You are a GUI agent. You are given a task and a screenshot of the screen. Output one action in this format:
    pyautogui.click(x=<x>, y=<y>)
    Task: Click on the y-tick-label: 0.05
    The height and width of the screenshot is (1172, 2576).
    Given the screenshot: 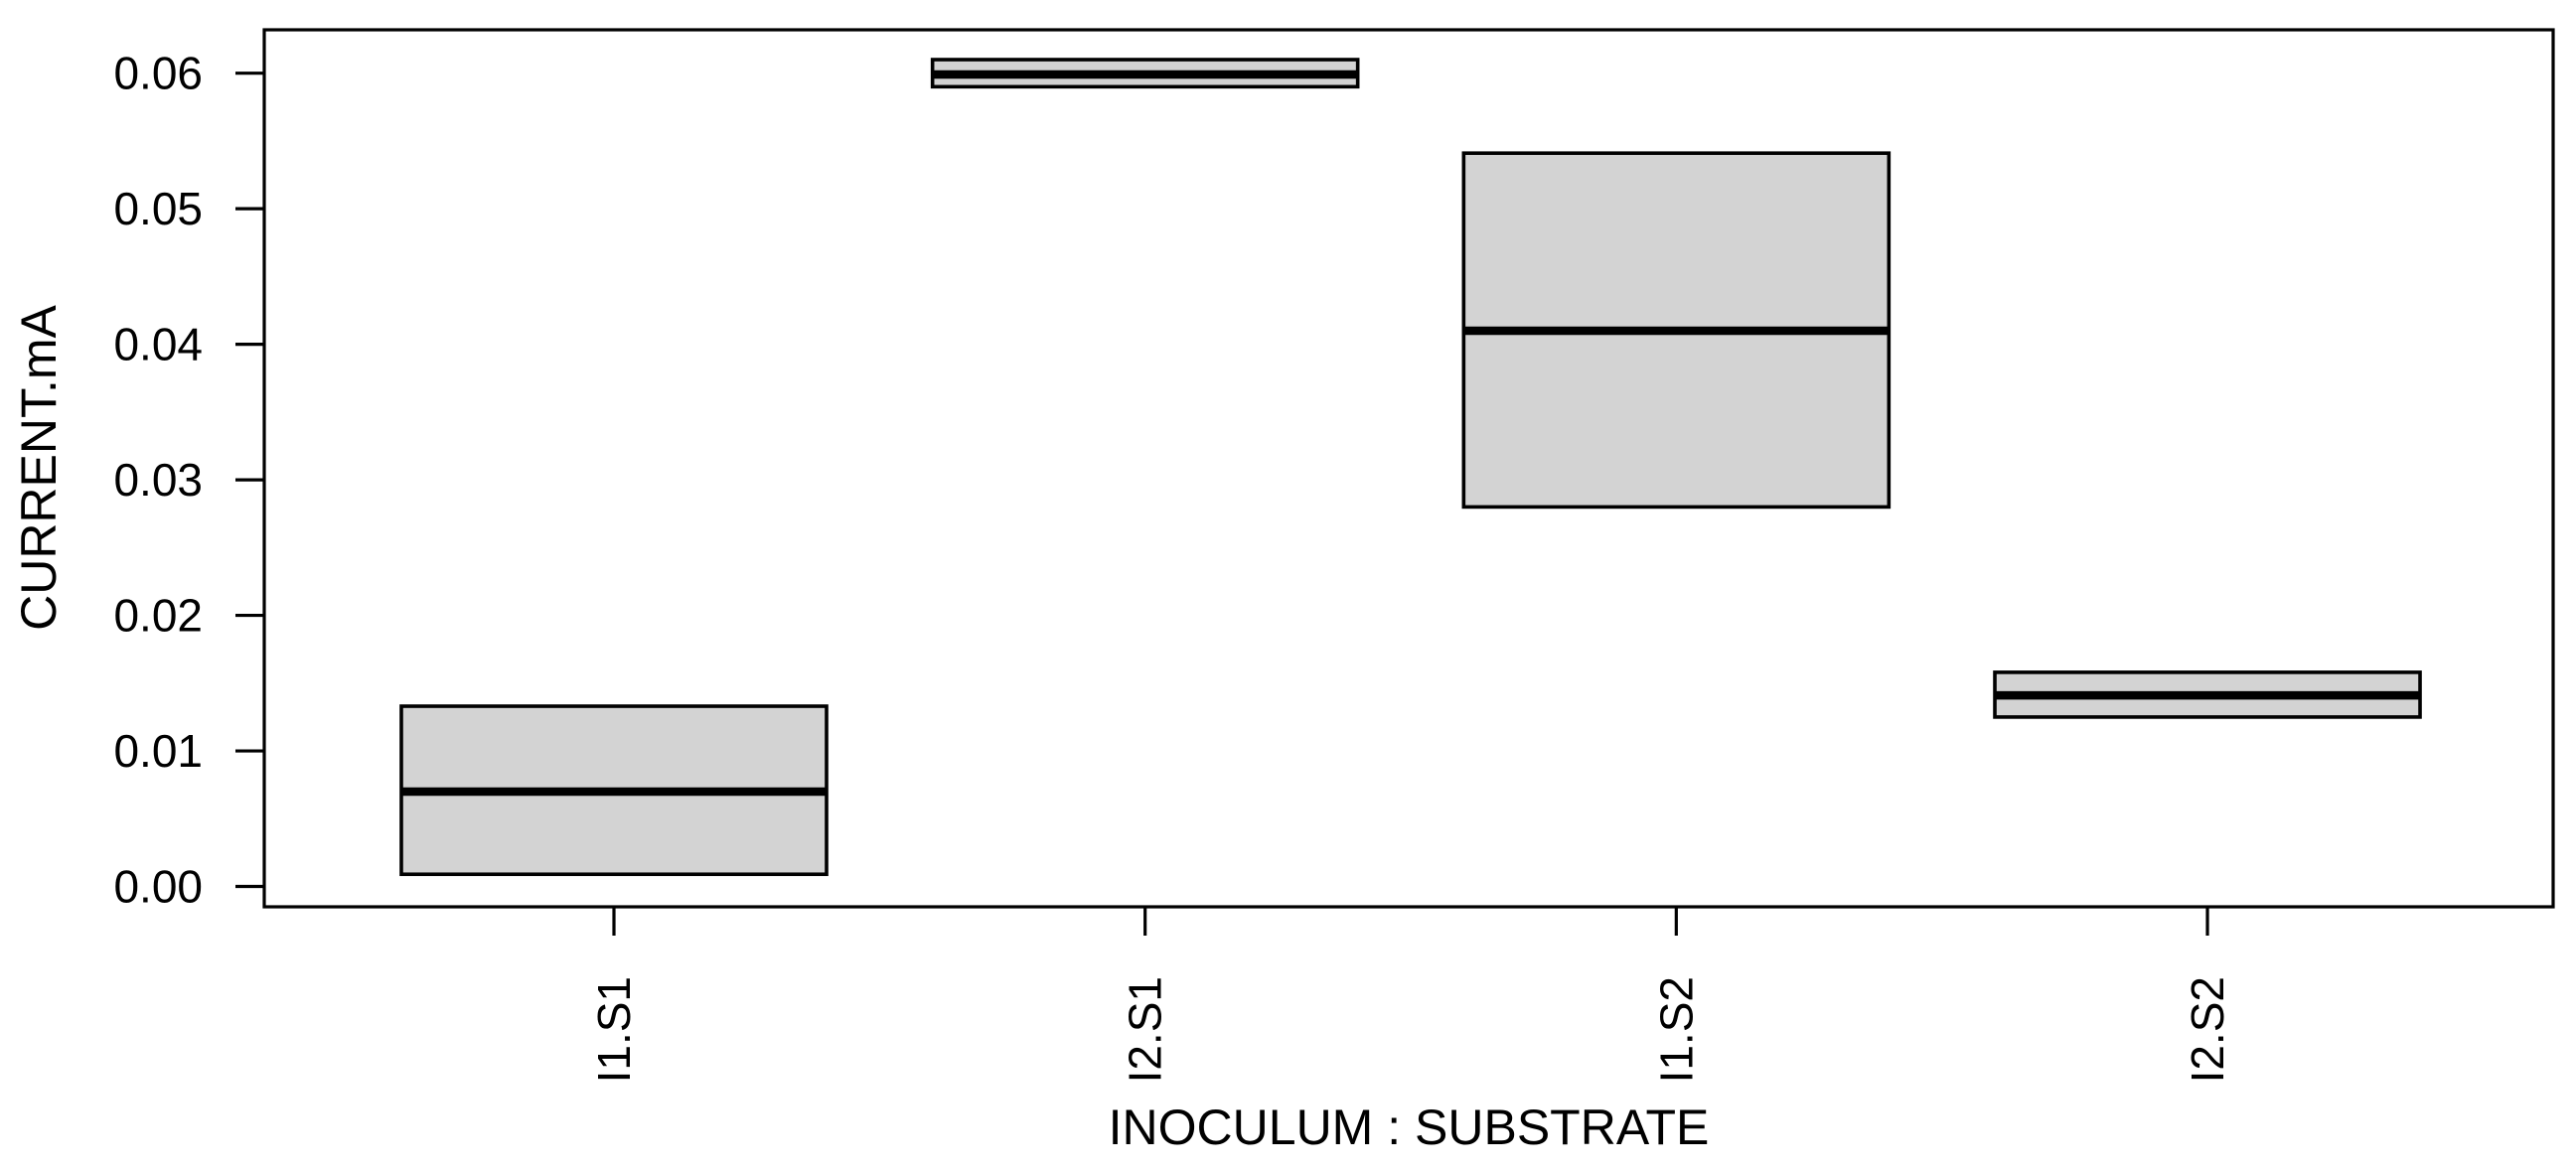 What is the action you would take?
    pyautogui.click(x=158, y=208)
    